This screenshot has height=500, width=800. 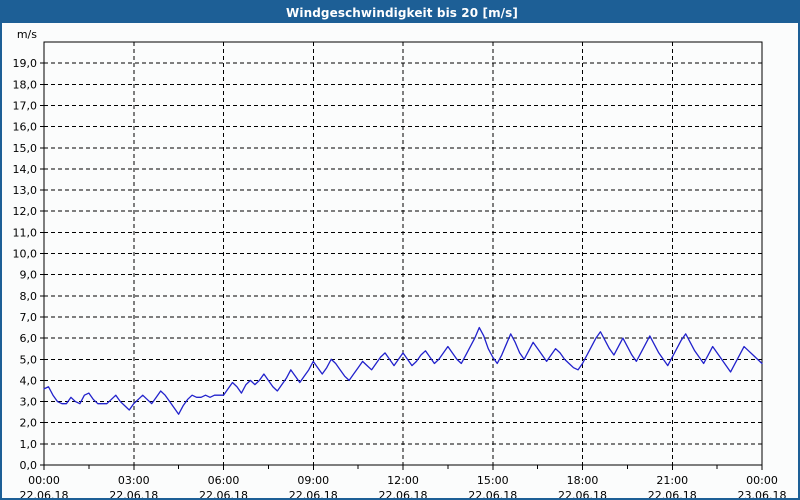 I want to click on y-tick-label-0: 0,0, so click(x=29, y=465).